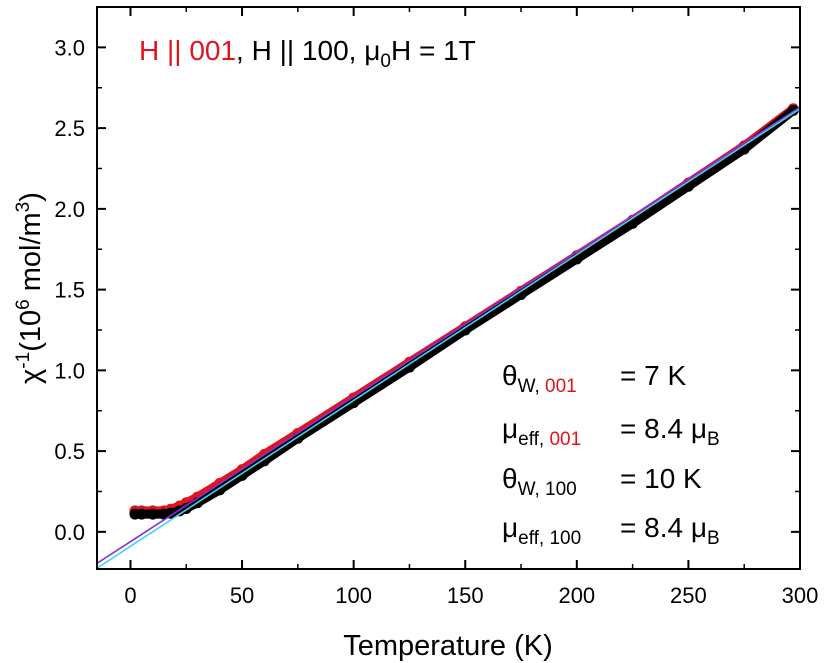 The height and width of the screenshot is (663, 830). Describe the element at coordinates (594, 378) in the screenshot. I see `annotation-theta-001: θW, 001 = 7 K` at that location.